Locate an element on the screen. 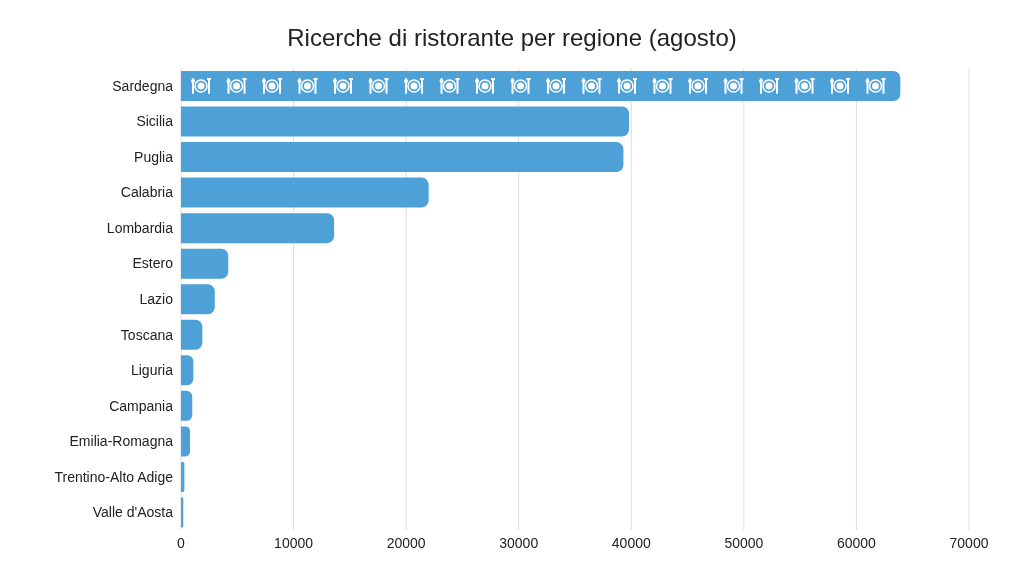 Image resolution: width=1024 pixels, height=577 pixels. y-tick-label: Toscana is located at coordinates (147, 334).